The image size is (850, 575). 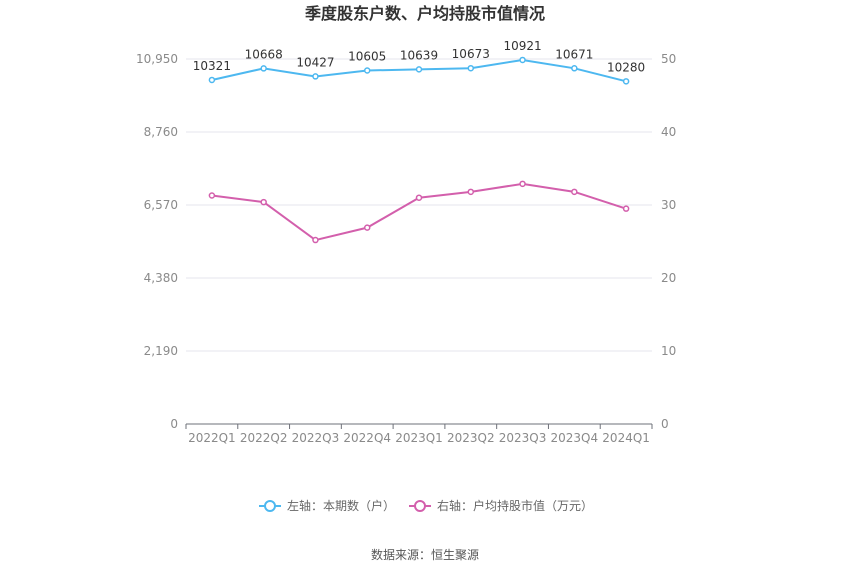 I want to click on data-label: 10921, so click(x=522, y=46).